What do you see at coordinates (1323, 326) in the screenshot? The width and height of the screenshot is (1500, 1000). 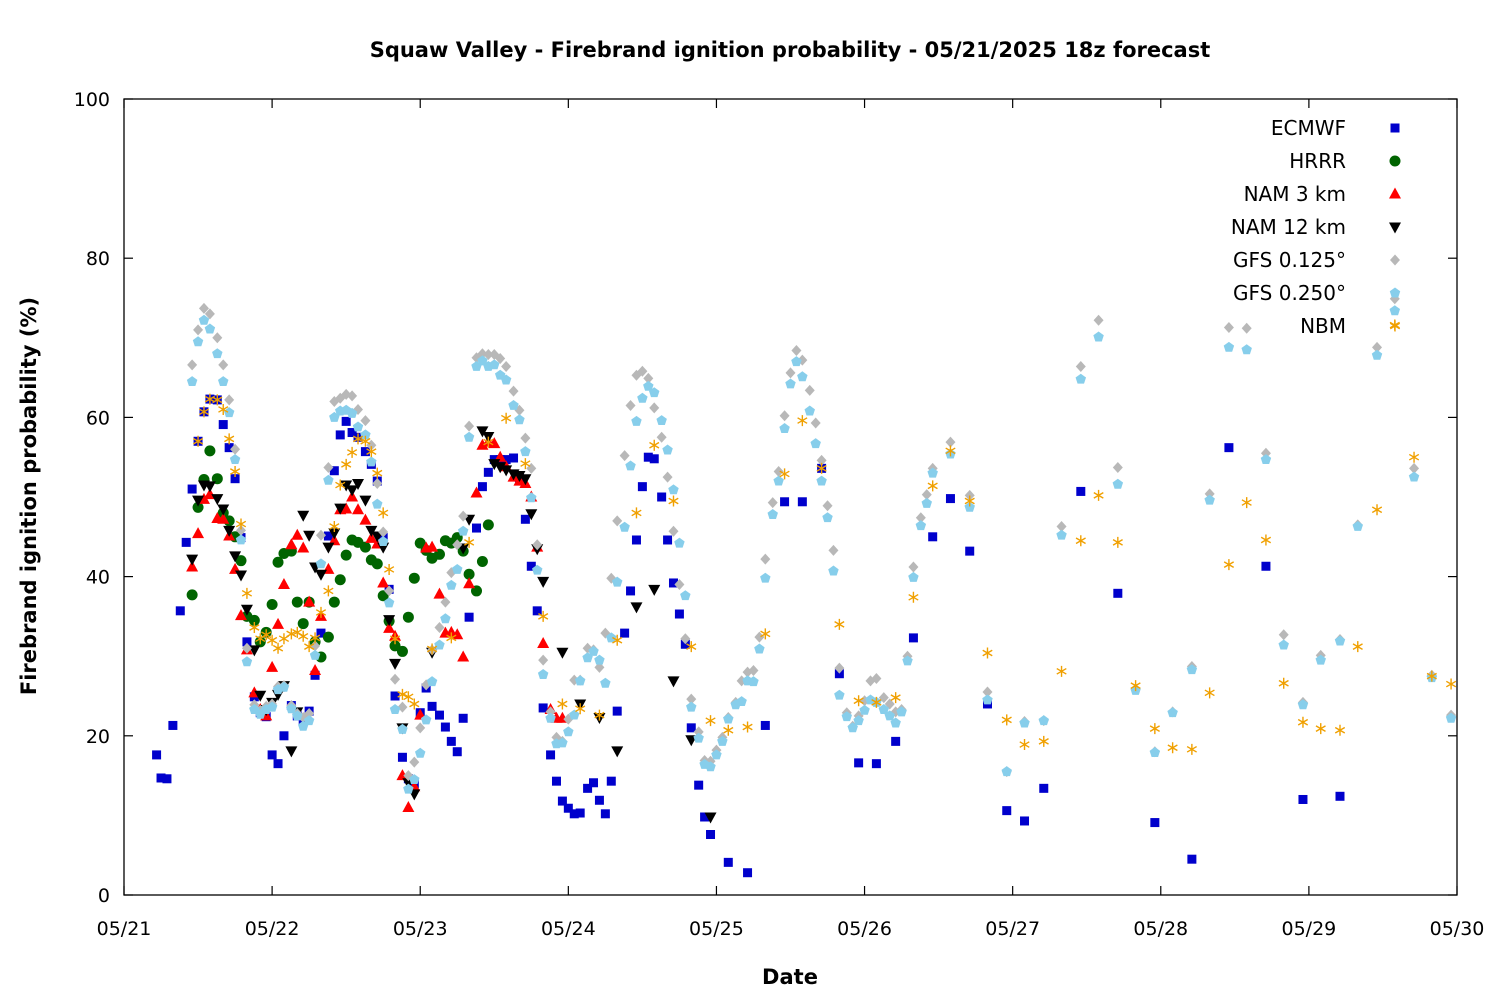 I see `legend-label: NBM` at bounding box center [1323, 326].